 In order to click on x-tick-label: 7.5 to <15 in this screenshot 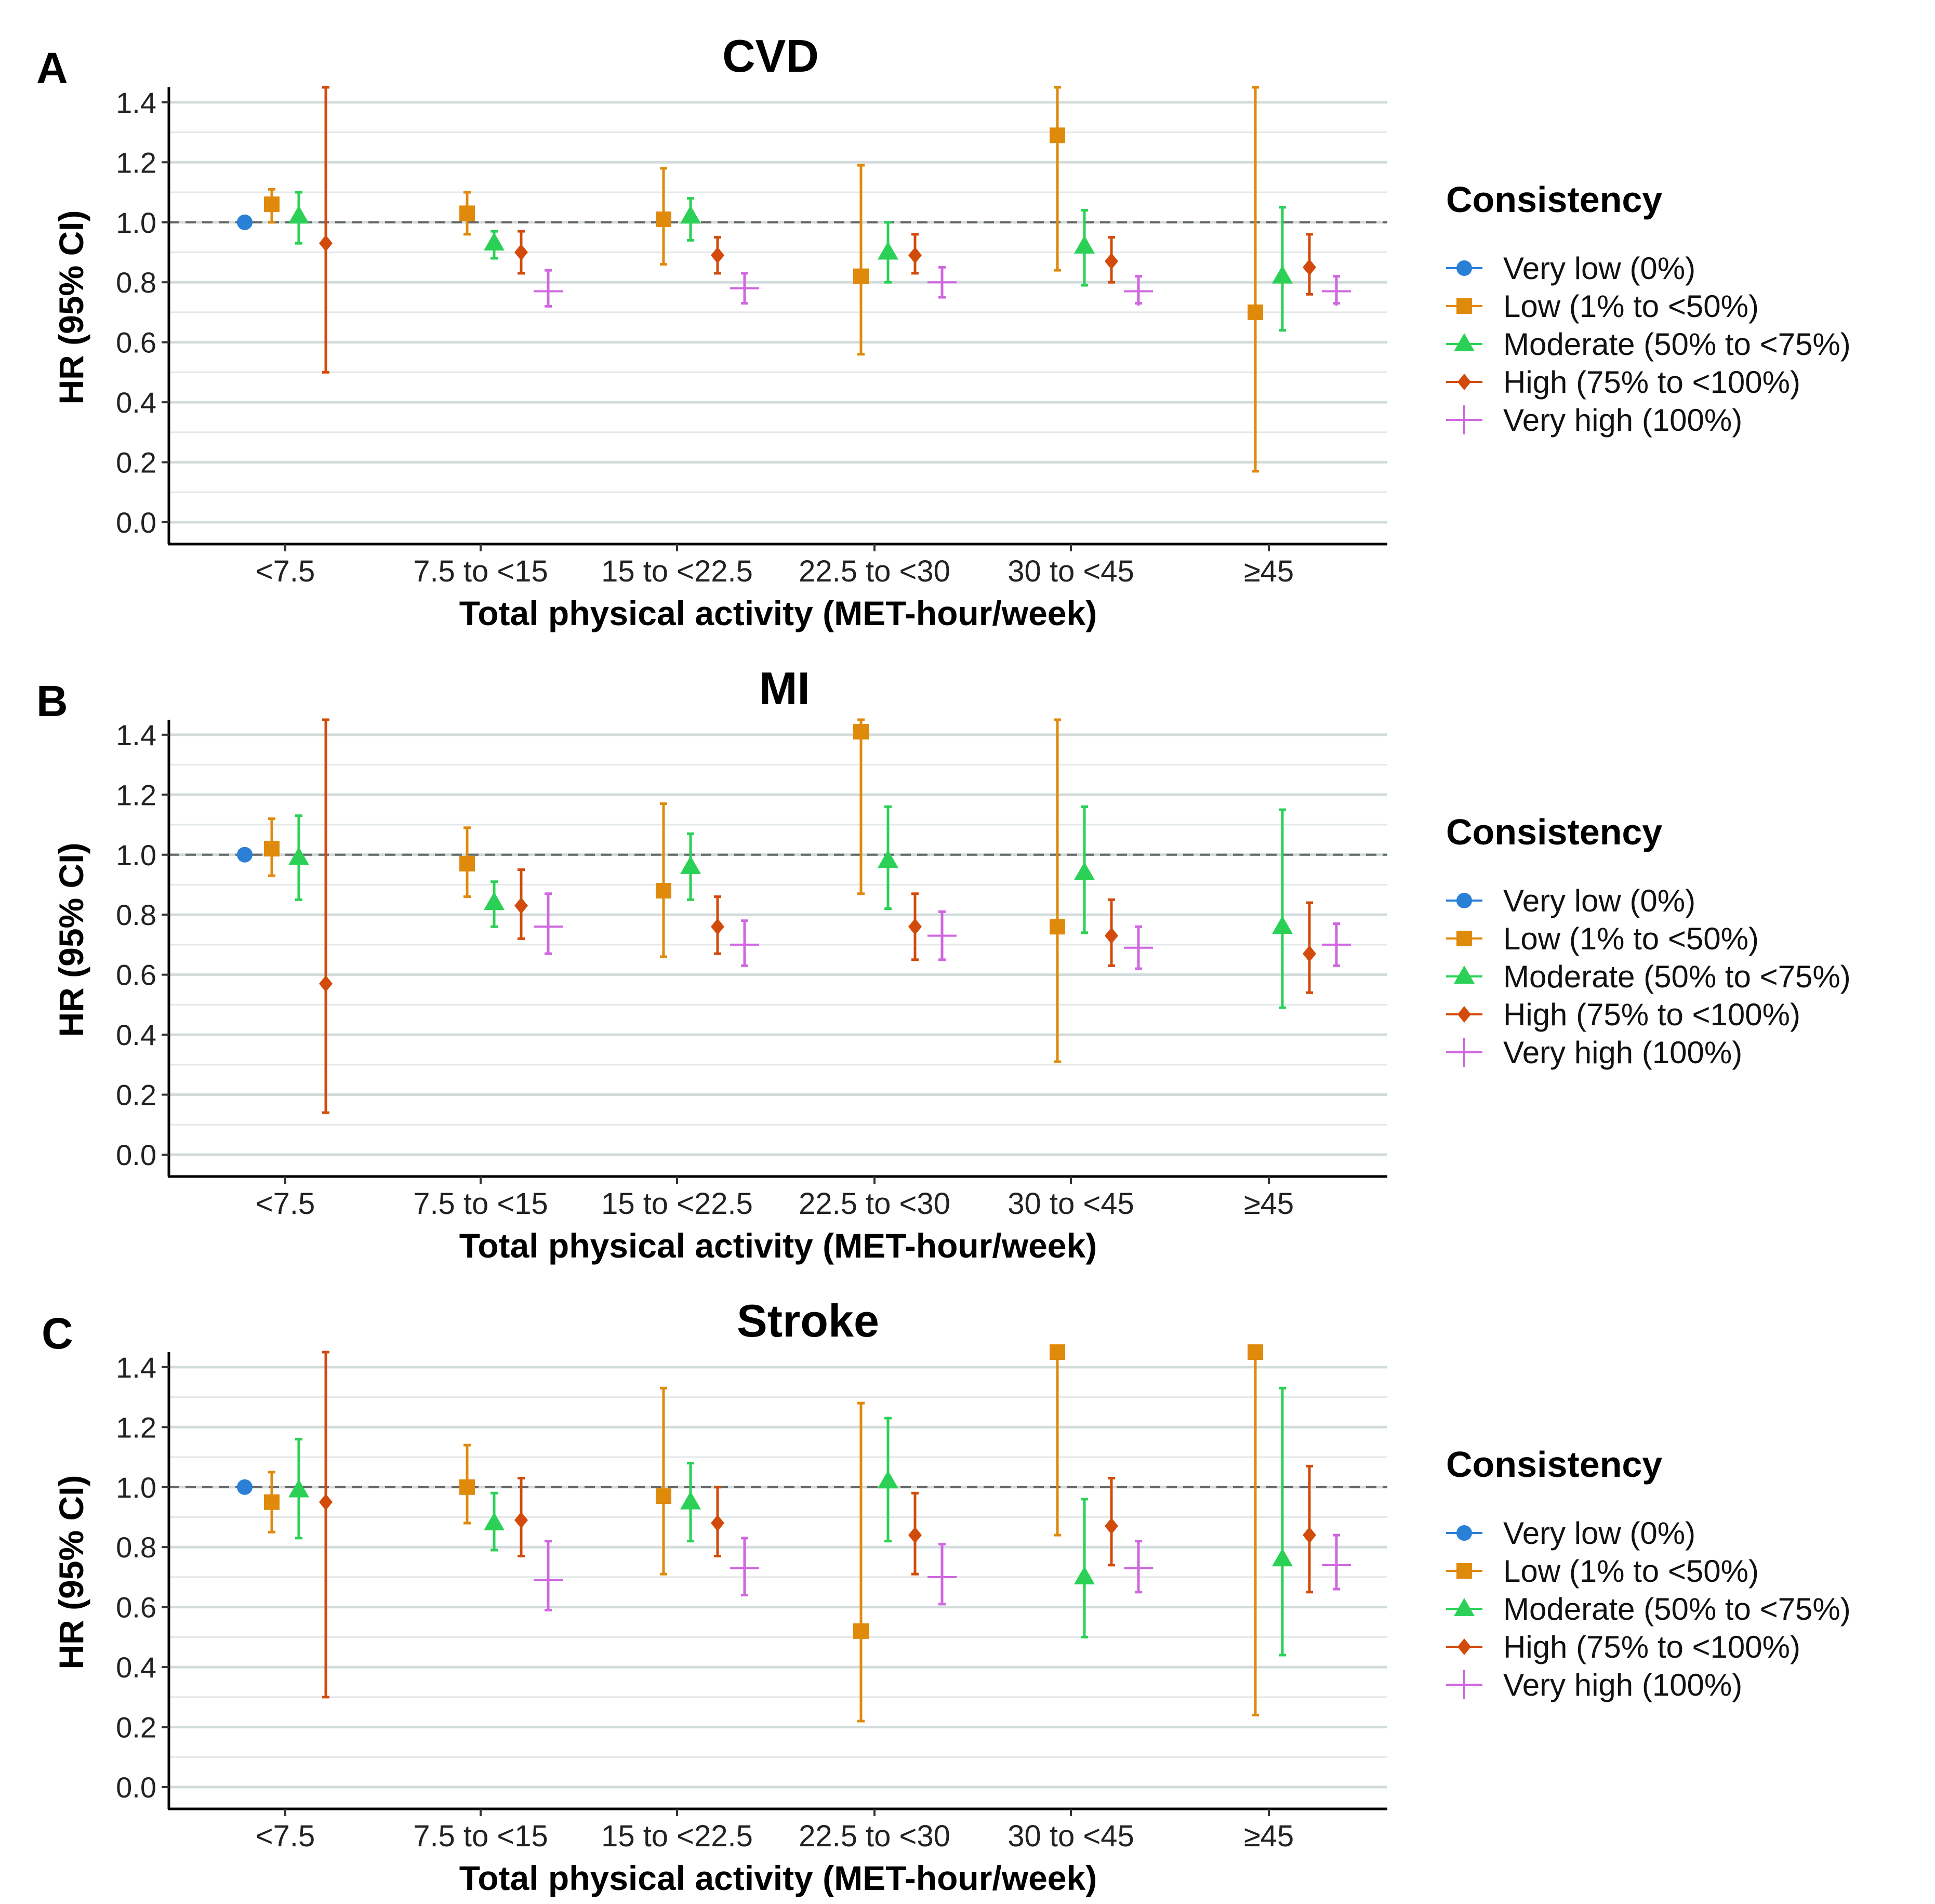, I will do `click(481, 1204)`.